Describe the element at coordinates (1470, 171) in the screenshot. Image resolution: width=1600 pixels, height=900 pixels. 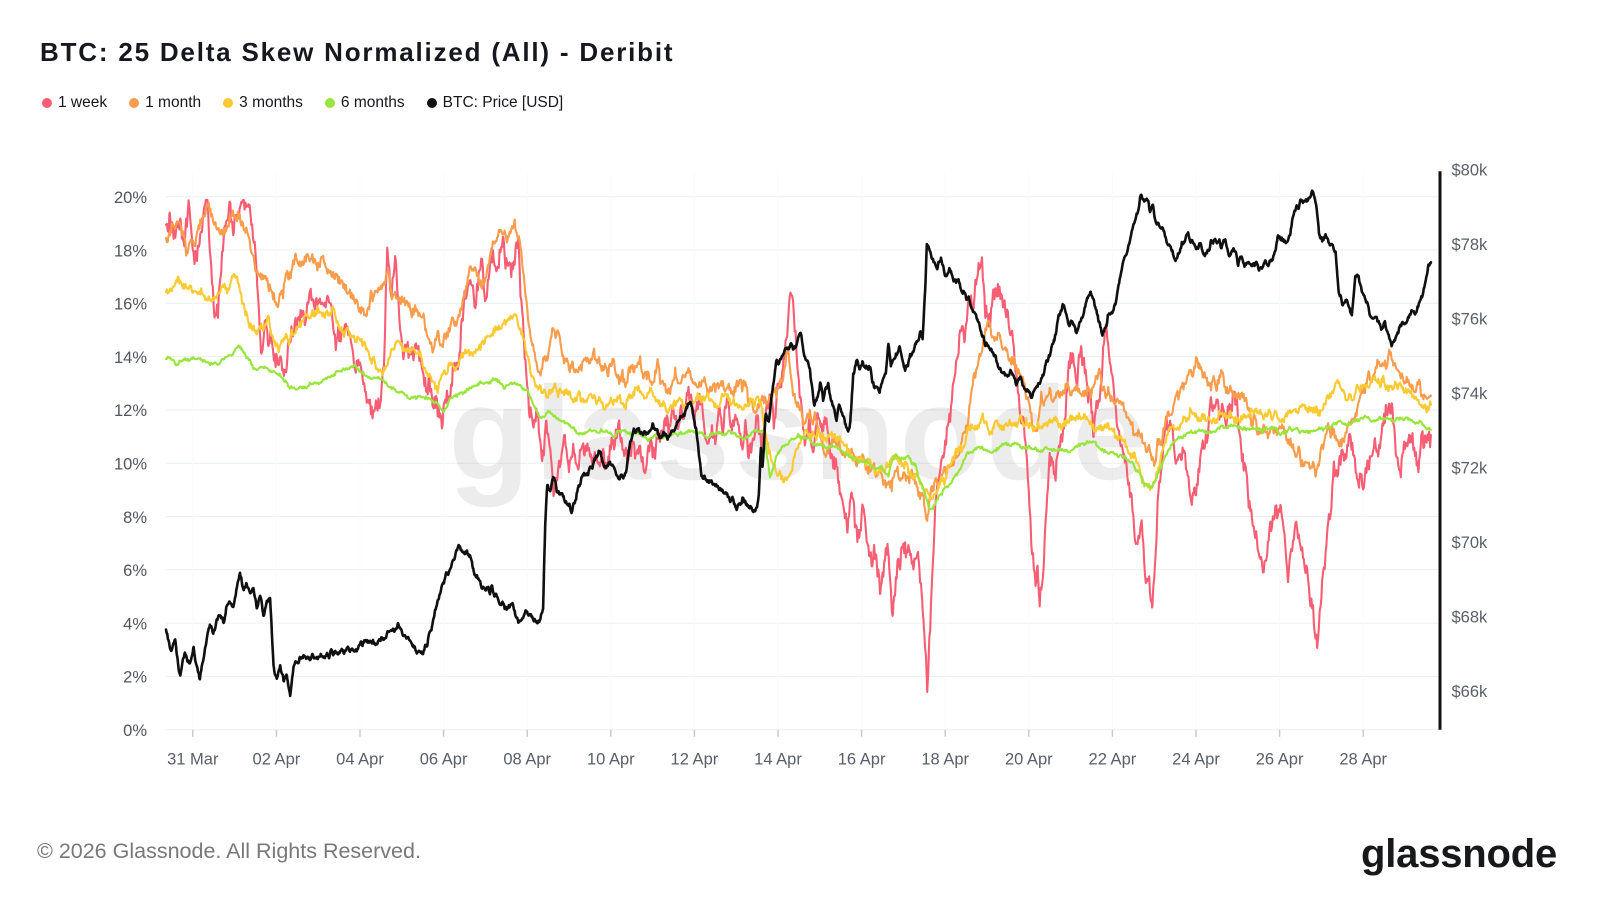
I see `svg-text: $80k` at that location.